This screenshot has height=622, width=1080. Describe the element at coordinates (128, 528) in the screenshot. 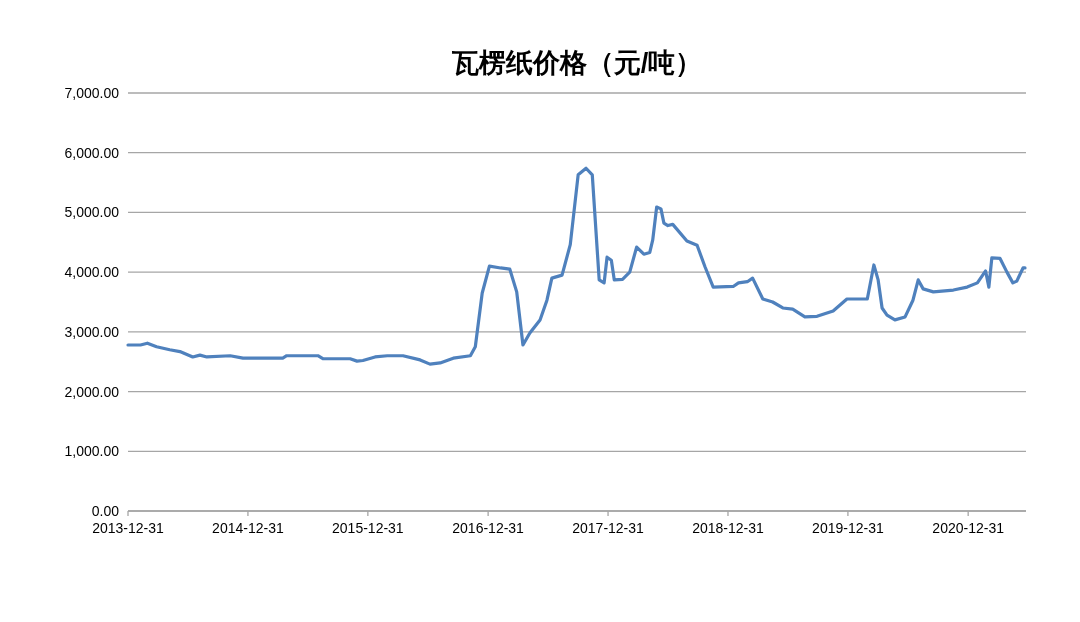

I see `x-tick-label: 2013-12-31` at that location.